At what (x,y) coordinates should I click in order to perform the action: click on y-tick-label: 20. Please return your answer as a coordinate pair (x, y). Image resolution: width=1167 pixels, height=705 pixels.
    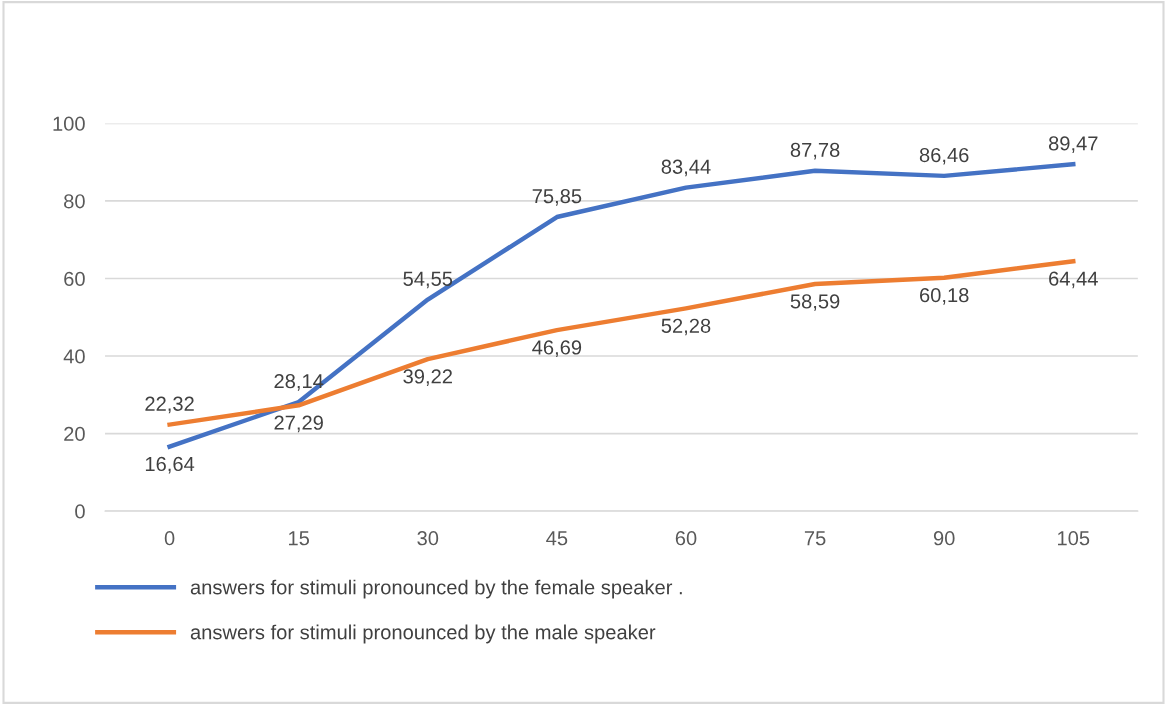
    Looking at the image, I should click on (74, 434).